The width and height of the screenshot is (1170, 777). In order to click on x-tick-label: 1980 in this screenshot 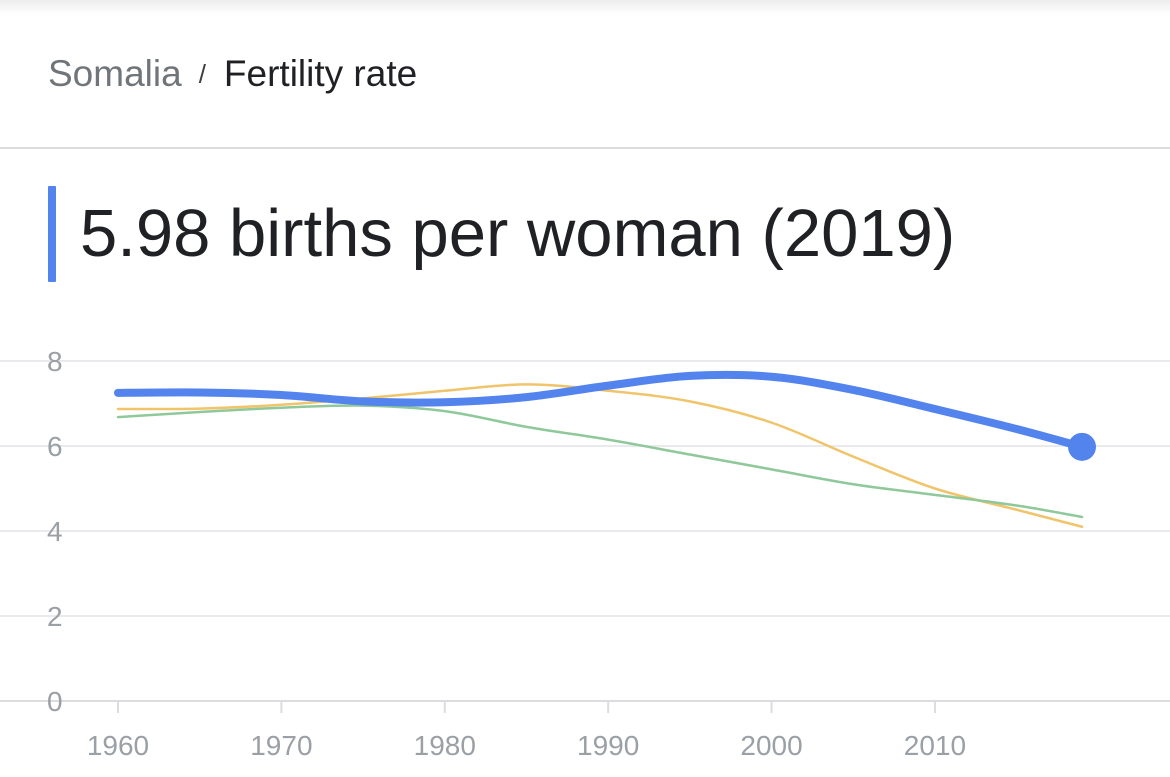, I will do `click(445, 745)`.